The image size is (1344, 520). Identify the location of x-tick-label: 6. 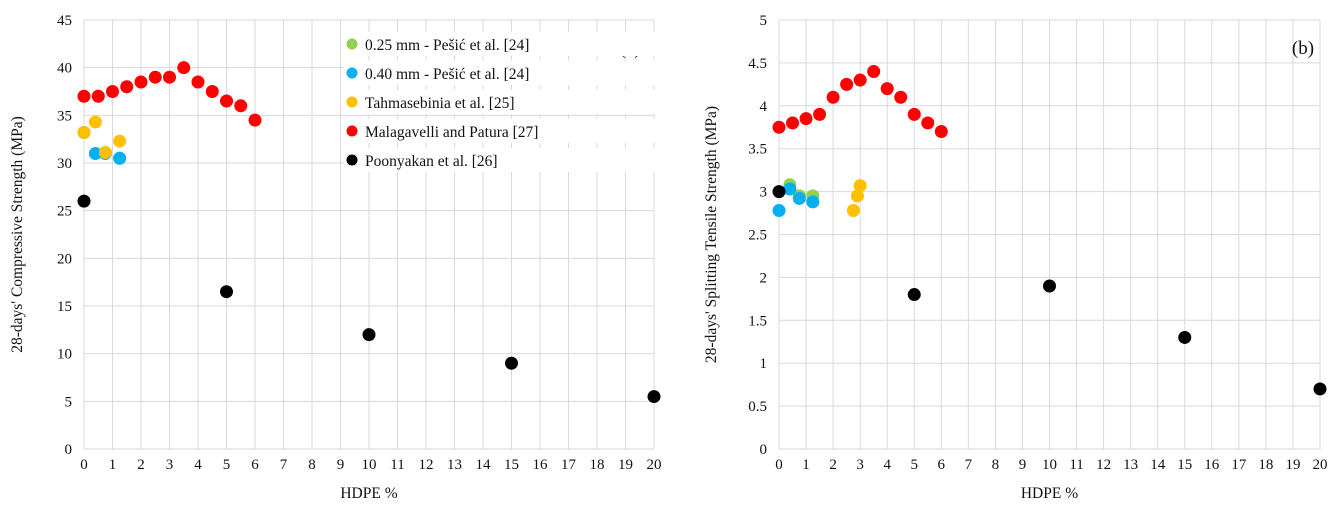
(255, 465).